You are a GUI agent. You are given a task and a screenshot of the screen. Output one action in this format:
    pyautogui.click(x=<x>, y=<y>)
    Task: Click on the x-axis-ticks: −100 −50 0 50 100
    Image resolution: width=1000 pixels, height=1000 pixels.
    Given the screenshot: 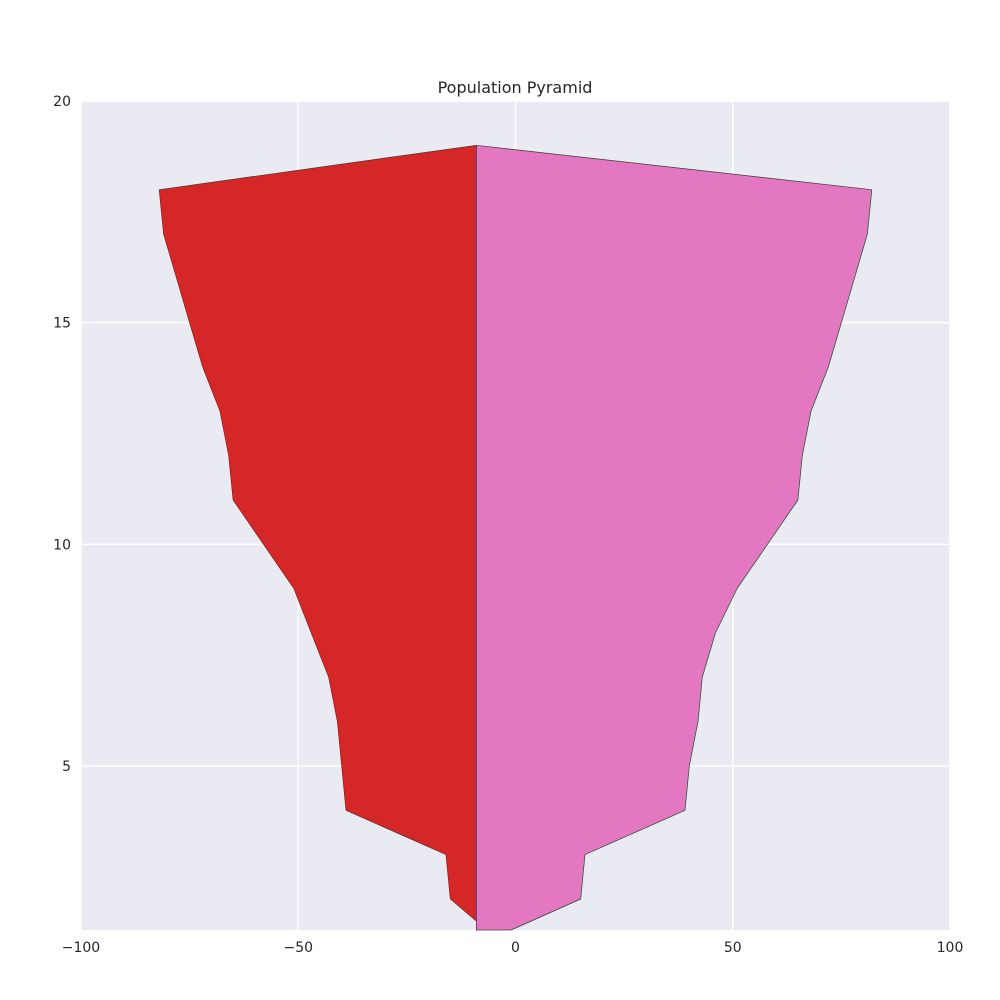 What is the action you would take?
    pyautogui.click(x=513, y=948)
    